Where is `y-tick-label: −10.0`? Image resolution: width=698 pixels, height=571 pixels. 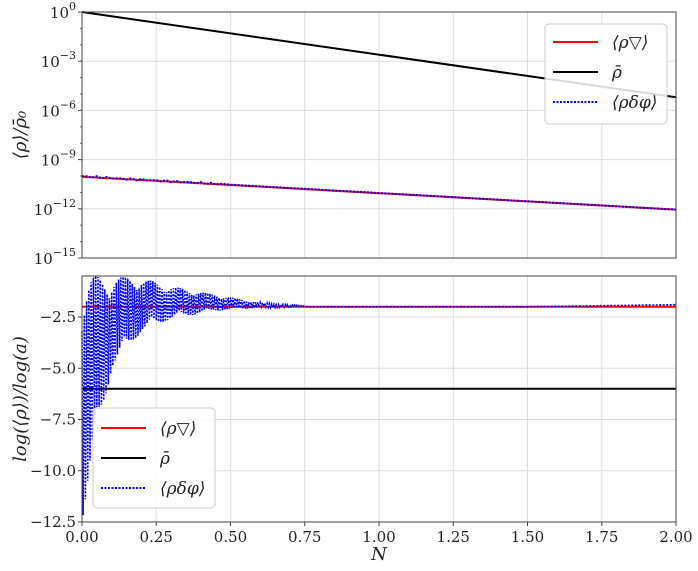
y-tick-label: −10.0 is located at coordinates (53, 471).